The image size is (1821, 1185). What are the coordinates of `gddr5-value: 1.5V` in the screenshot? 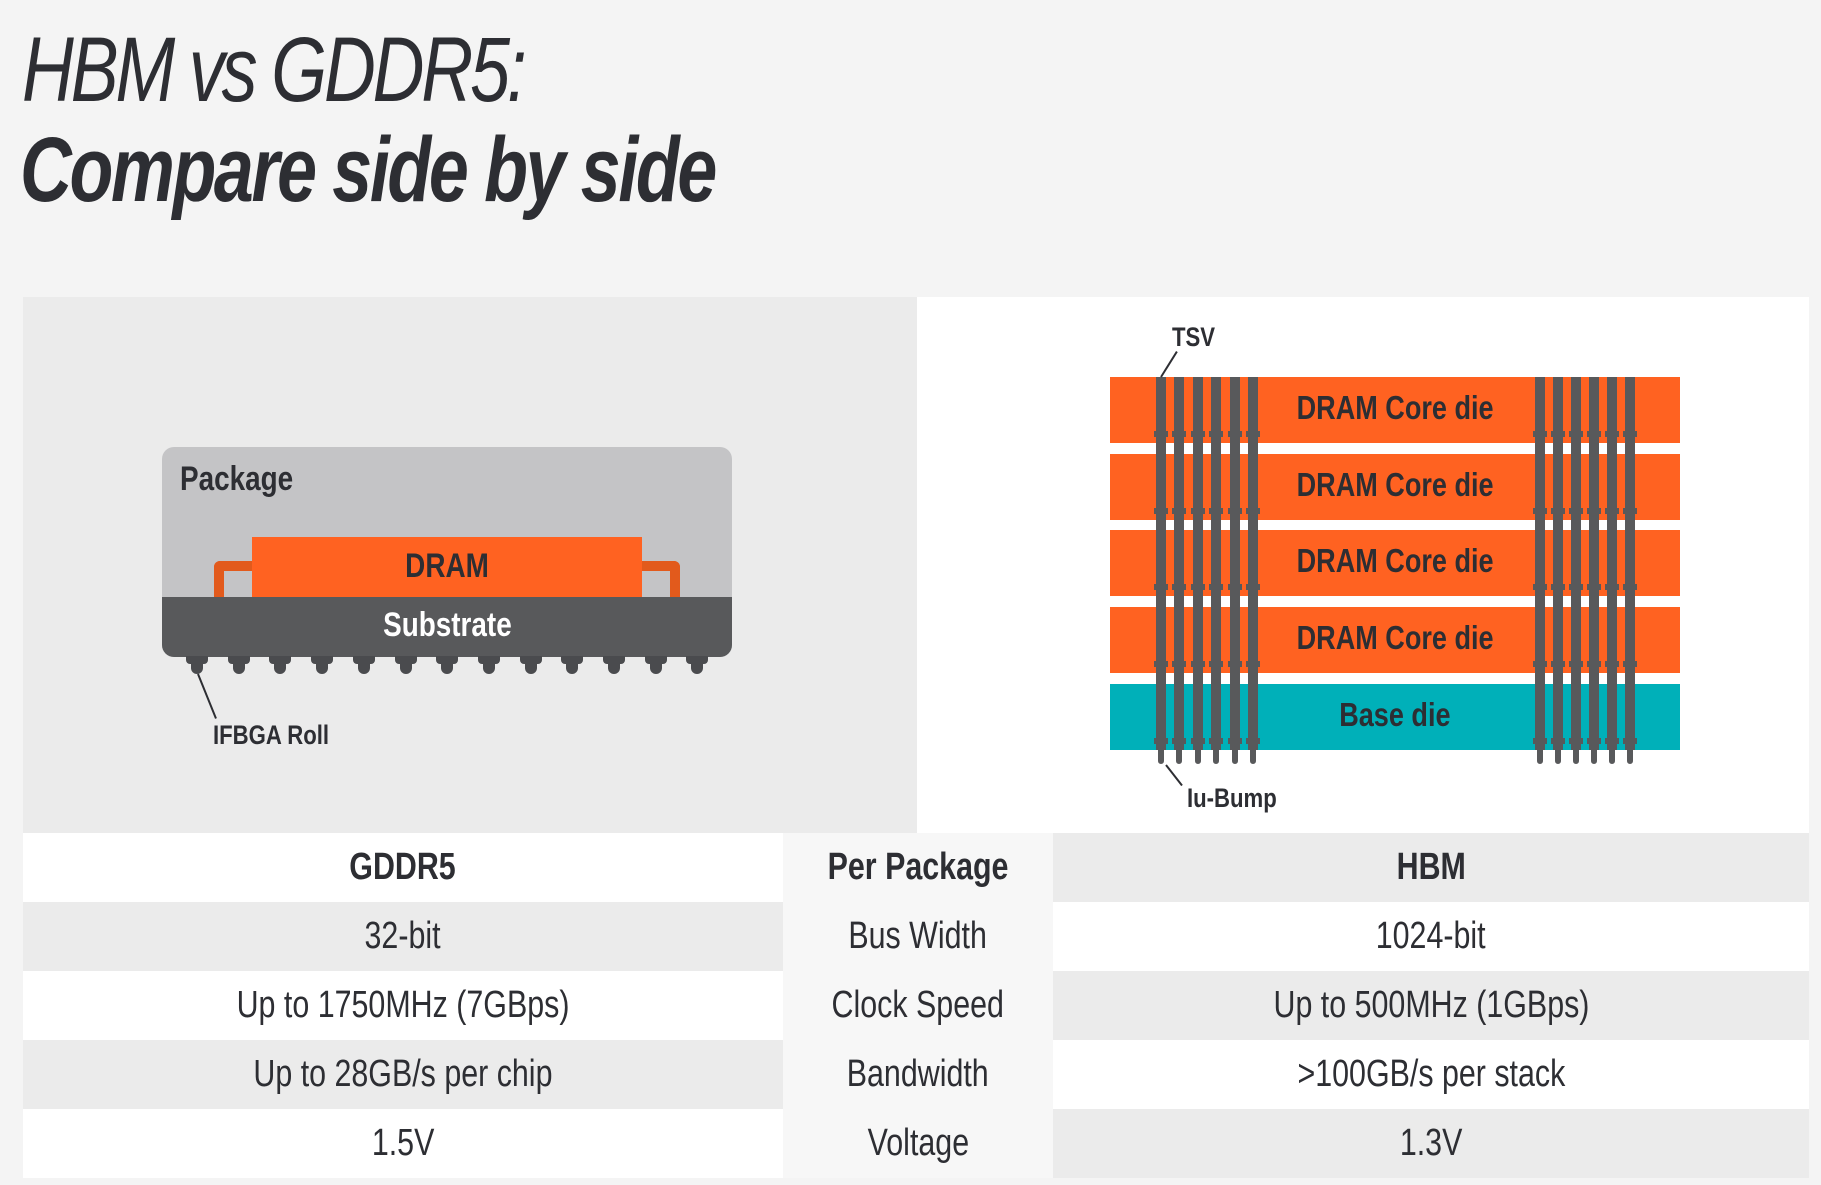 It's located at (403, 1143).